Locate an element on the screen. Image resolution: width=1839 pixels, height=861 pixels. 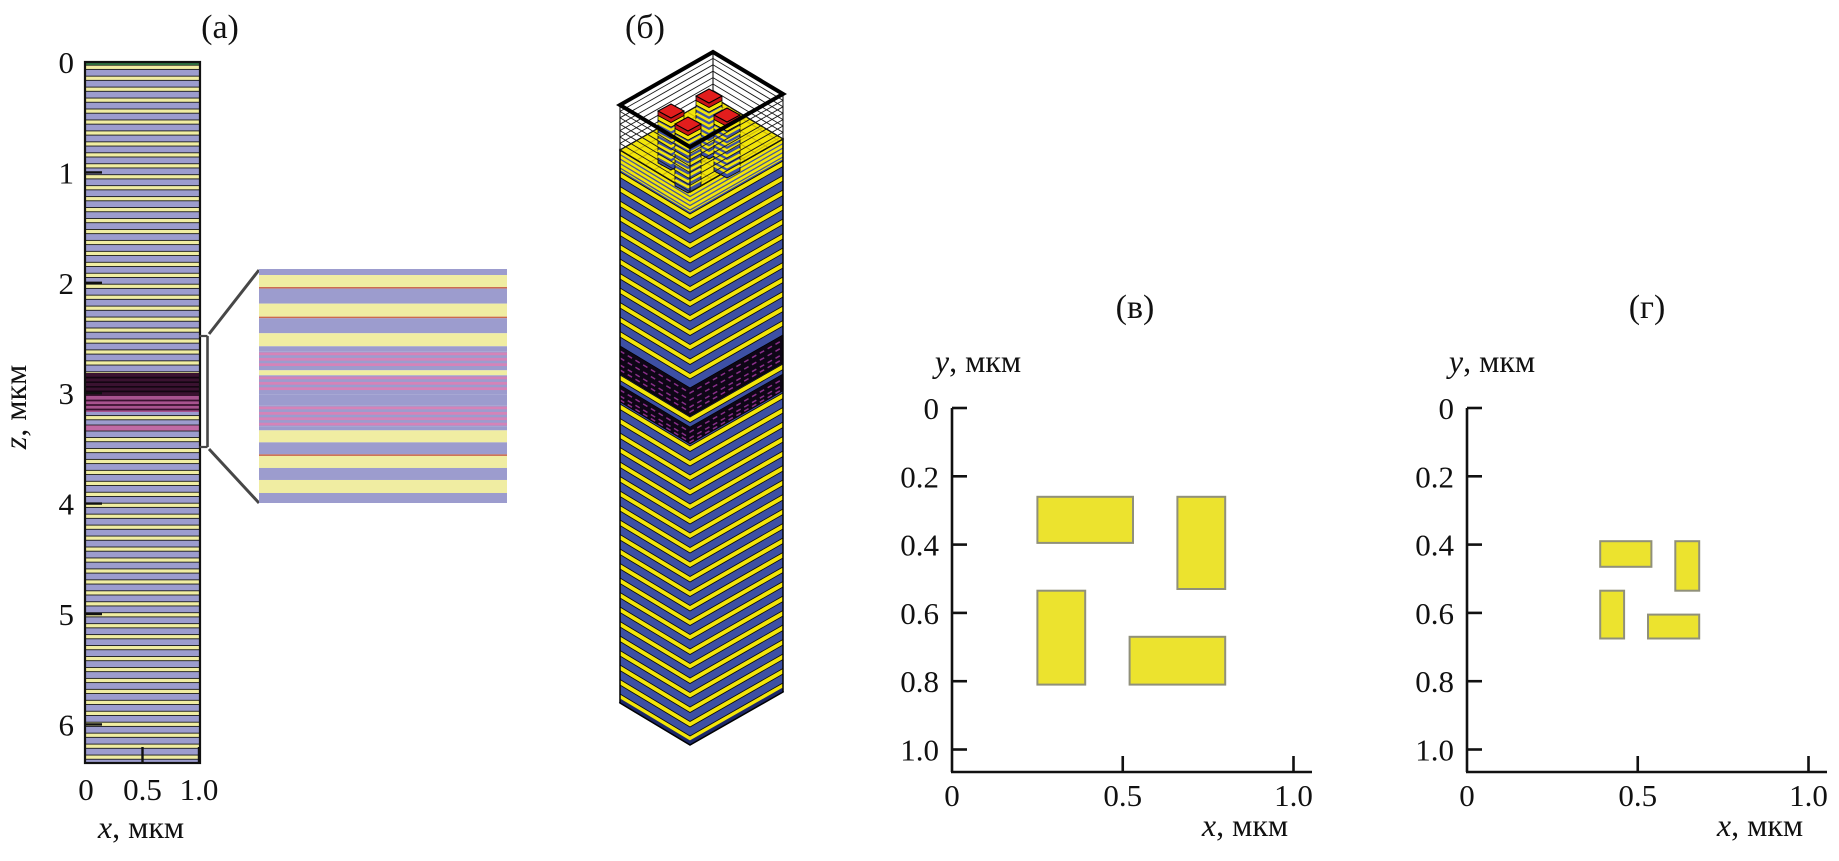
panel-b-label: (б) is located at coordinates (645, 27).